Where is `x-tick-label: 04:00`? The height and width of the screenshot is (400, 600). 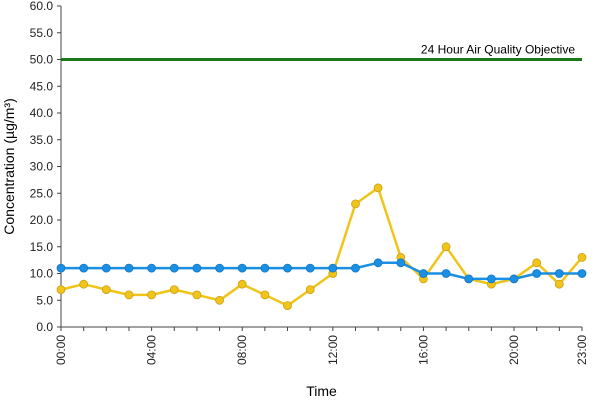 x-tick-label: 04:00 is located at coordinates (152, 350).